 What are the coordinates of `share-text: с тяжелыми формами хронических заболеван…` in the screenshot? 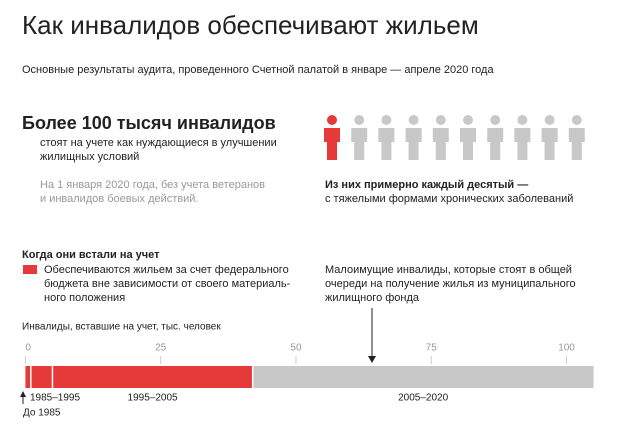 It's located at (449, 199).